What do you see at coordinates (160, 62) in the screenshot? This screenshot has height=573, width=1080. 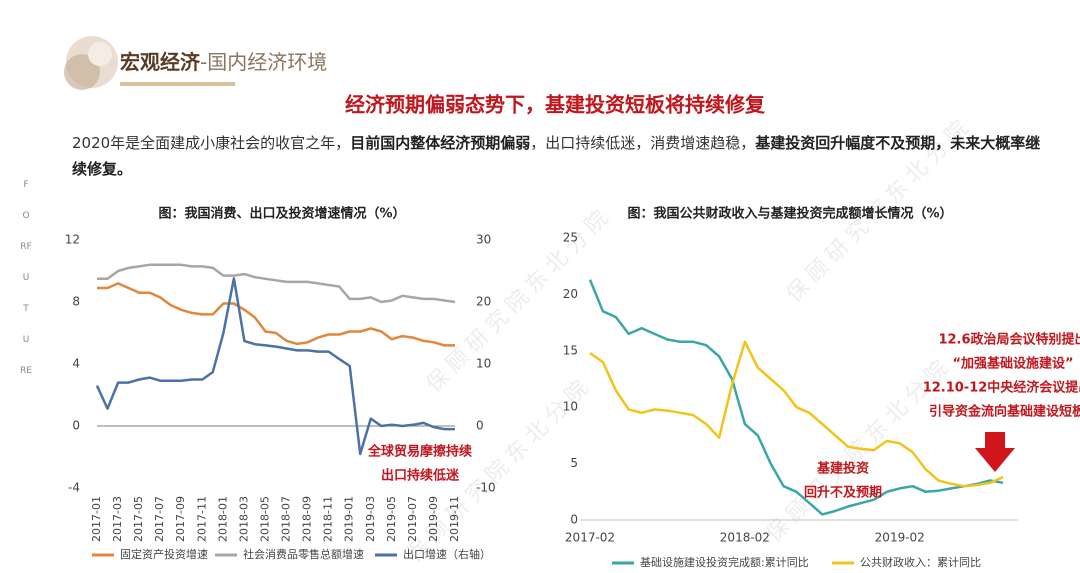 I see `title-main: 宏观经济` at bounding box center [160, 62].